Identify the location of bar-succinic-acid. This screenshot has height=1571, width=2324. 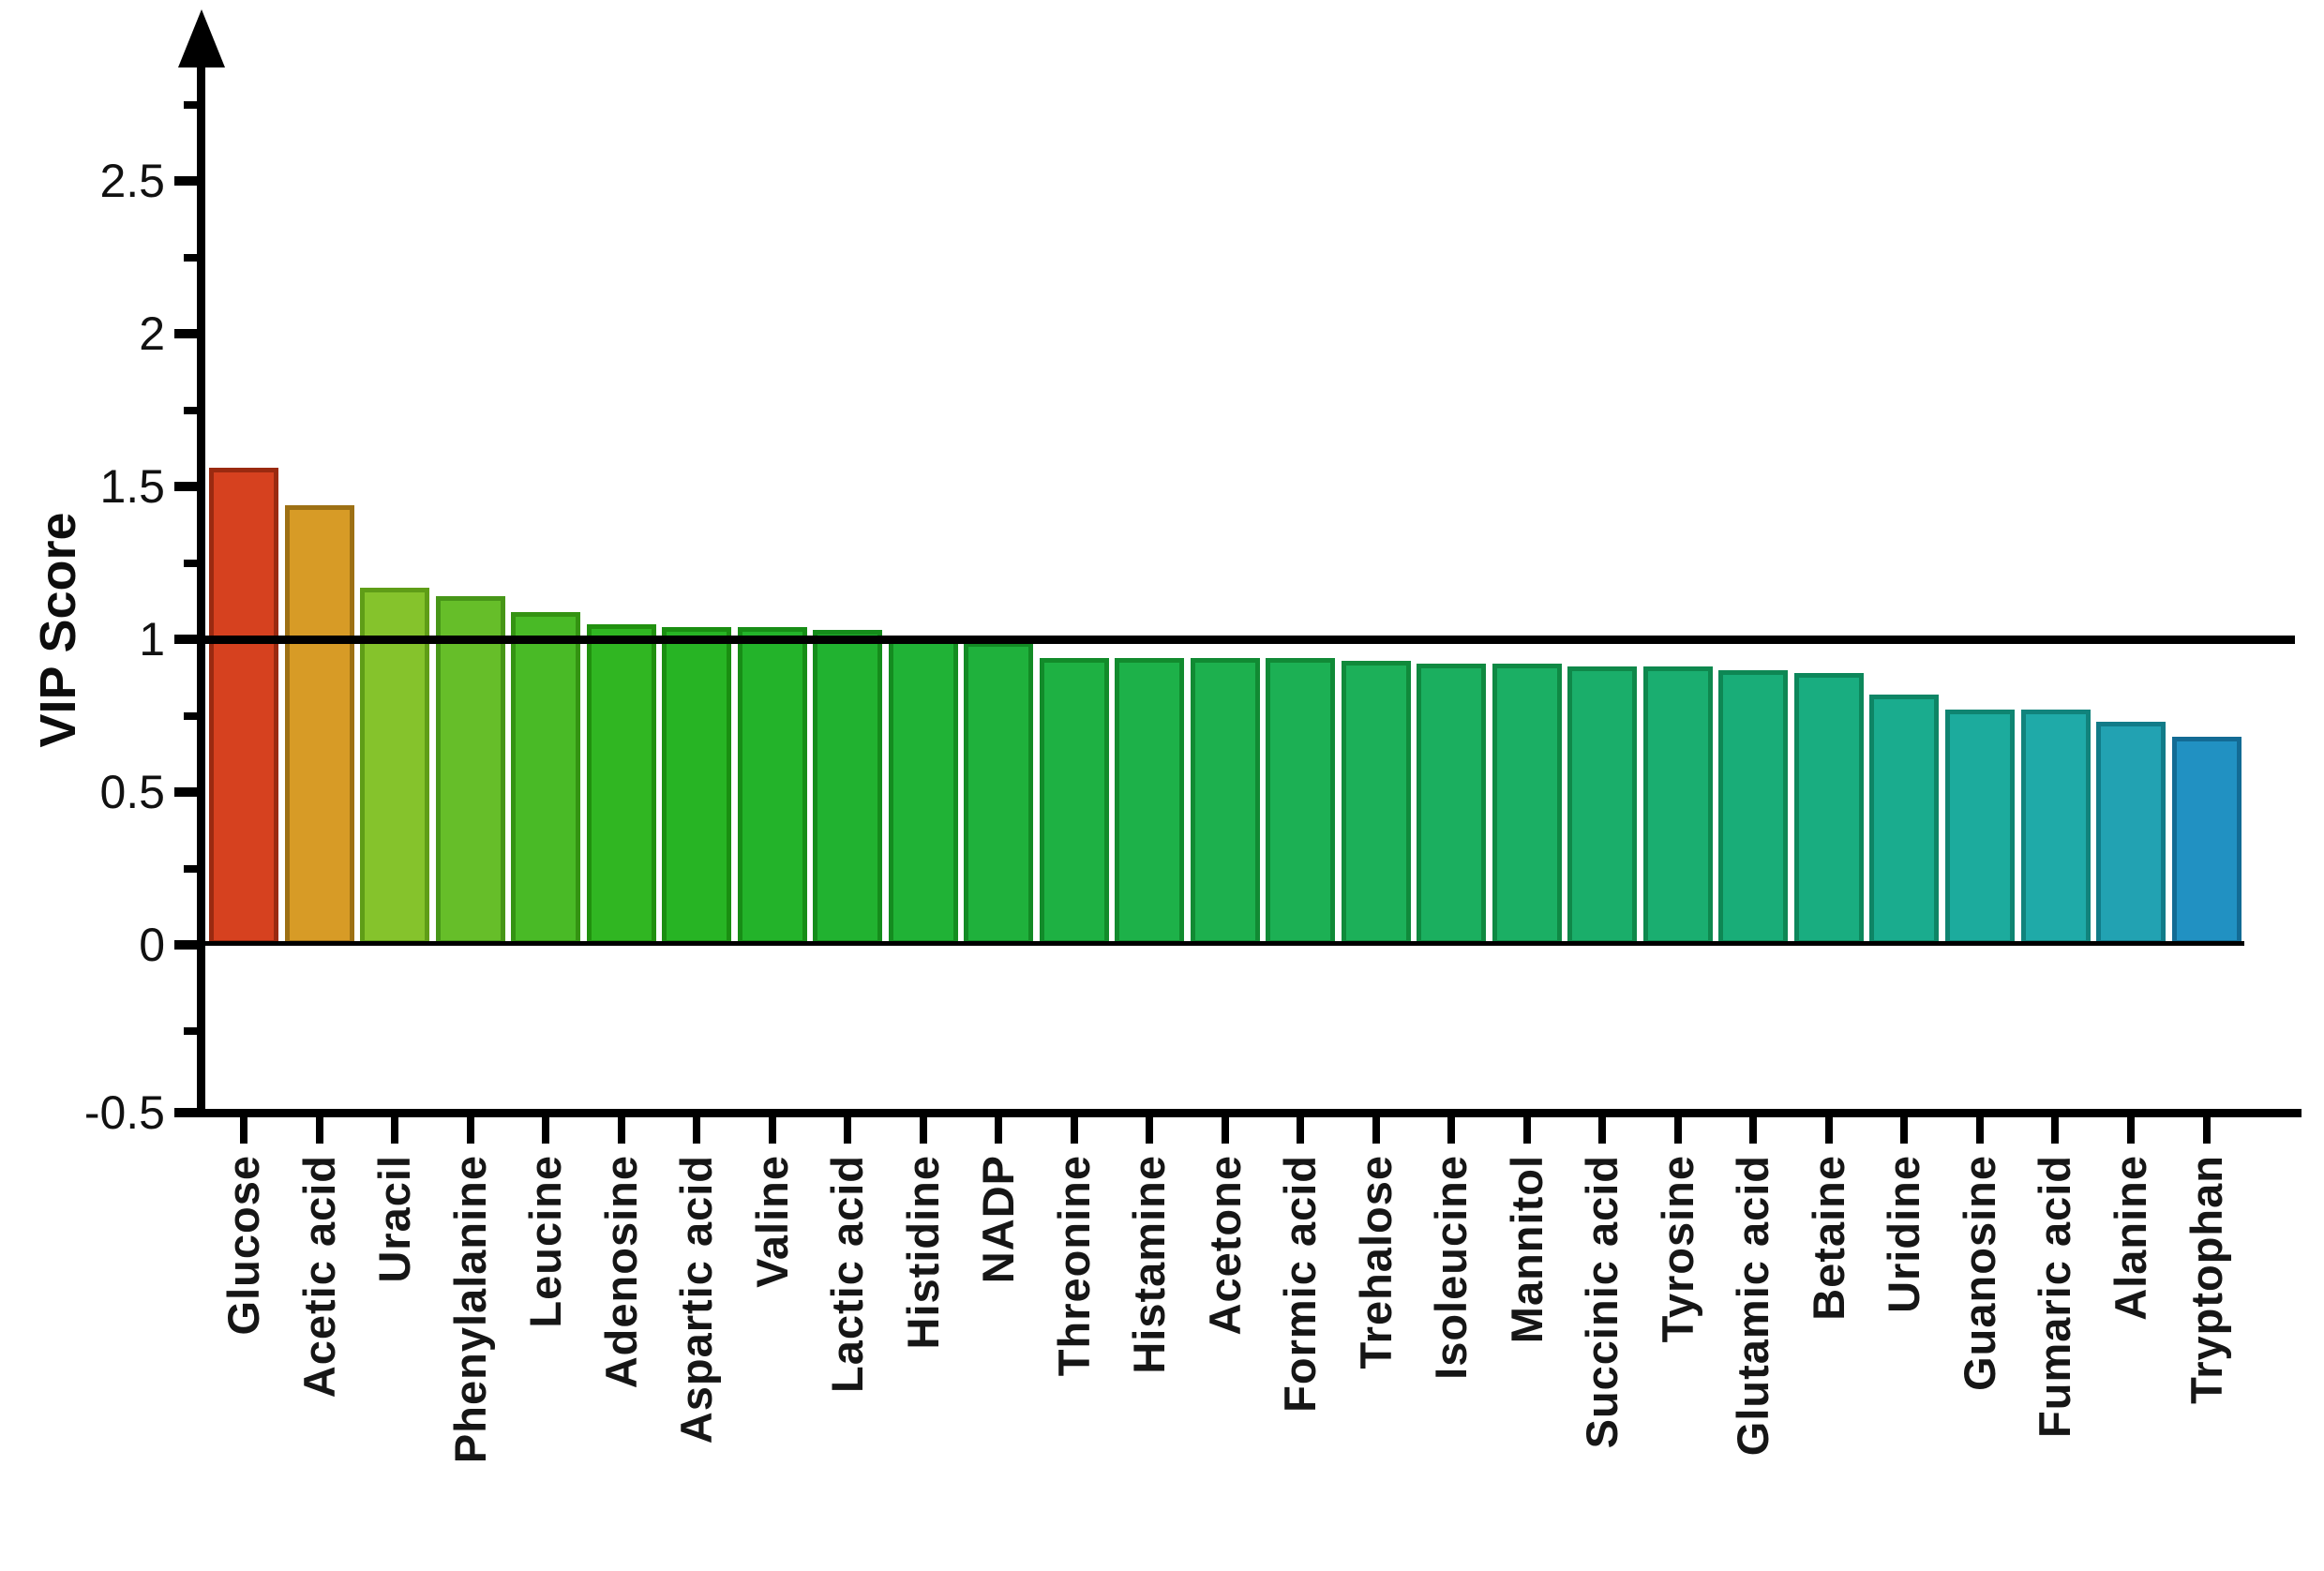
(1603, 805).